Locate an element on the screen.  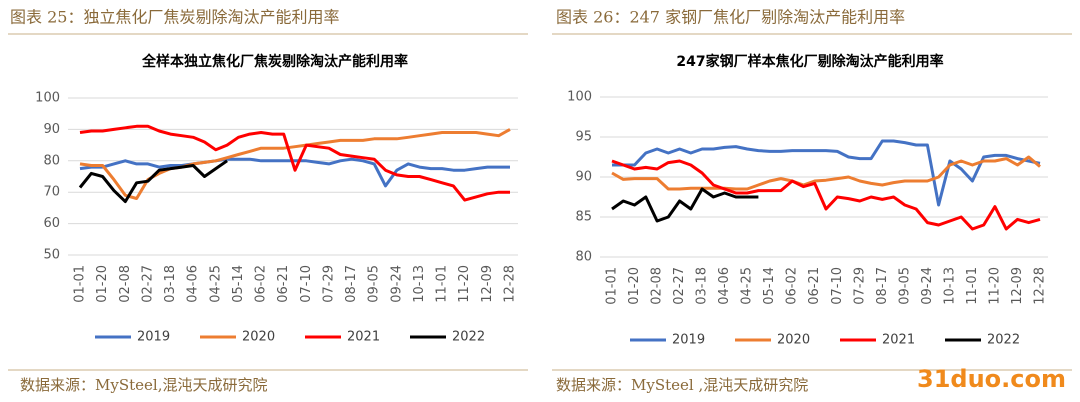
figure-caption: 图表 26：247 家钢厂焦化厂剔除淘汰产能利用率 is located at coordinates (730, 17).